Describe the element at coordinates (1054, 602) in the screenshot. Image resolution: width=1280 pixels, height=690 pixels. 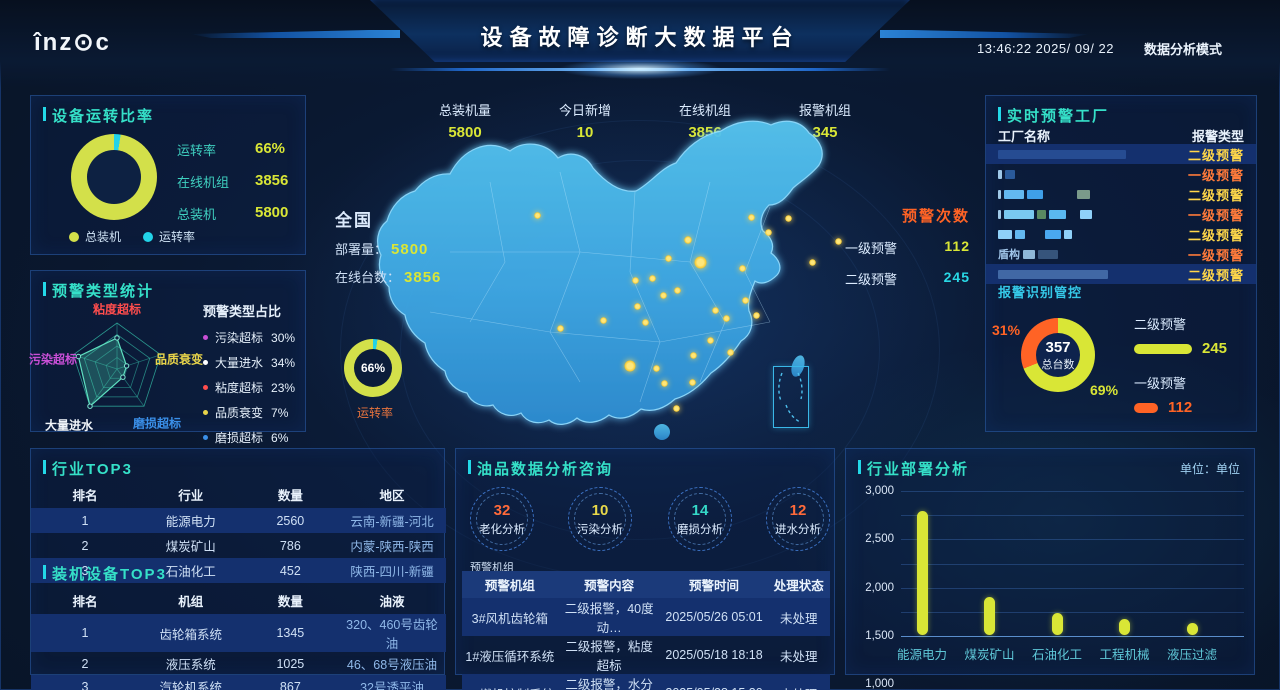
I see `gridline: 1,500` at that location.